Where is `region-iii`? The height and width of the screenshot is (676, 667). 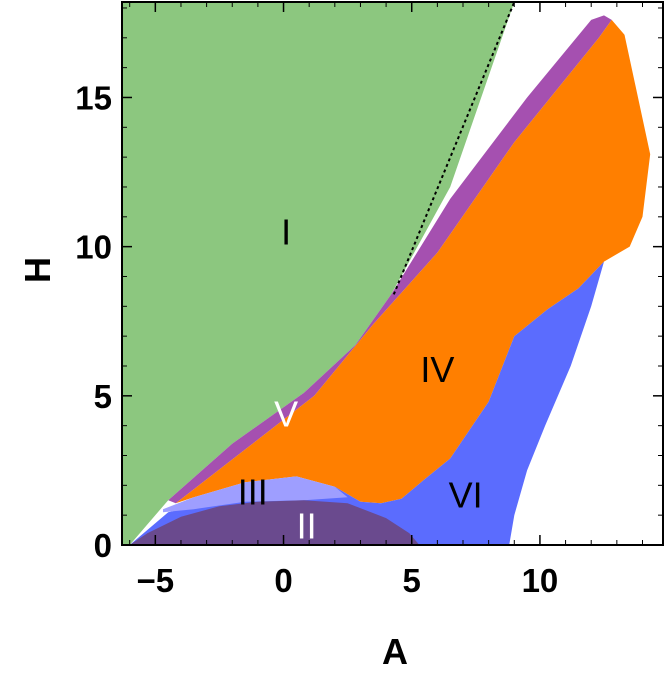 region-iii is located at coordinates (255, 494).